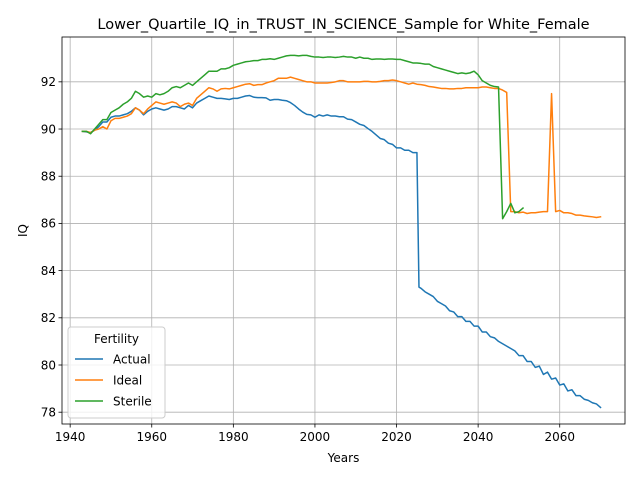 Image resolution: width=640 pixels, height=480 pixels. I want to click on legend-label-actual: Actual, so click(132, 359).